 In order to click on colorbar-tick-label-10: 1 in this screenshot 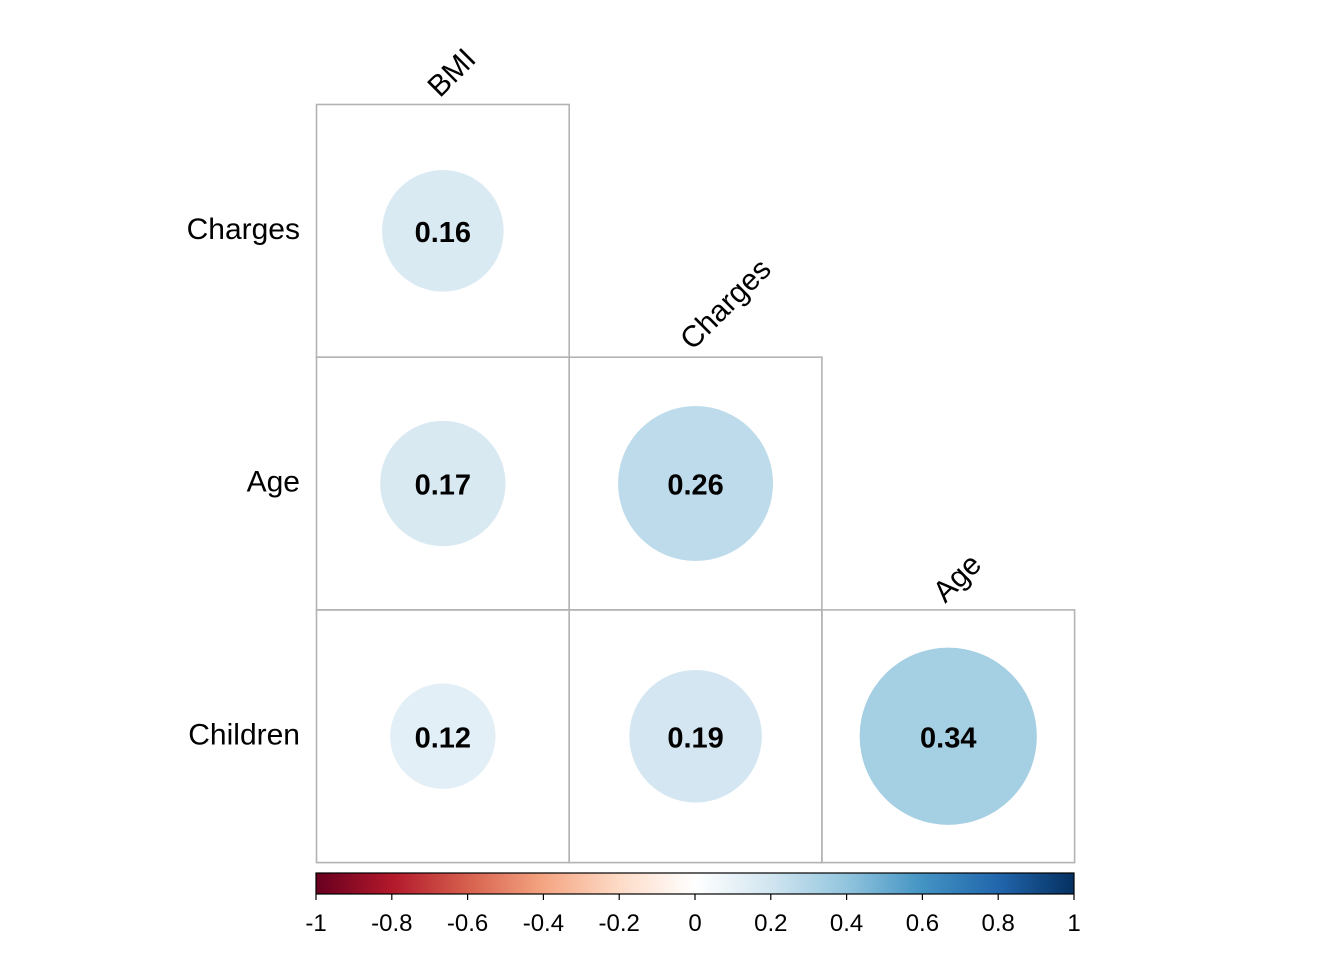, I will do `click(1073, 923)`.